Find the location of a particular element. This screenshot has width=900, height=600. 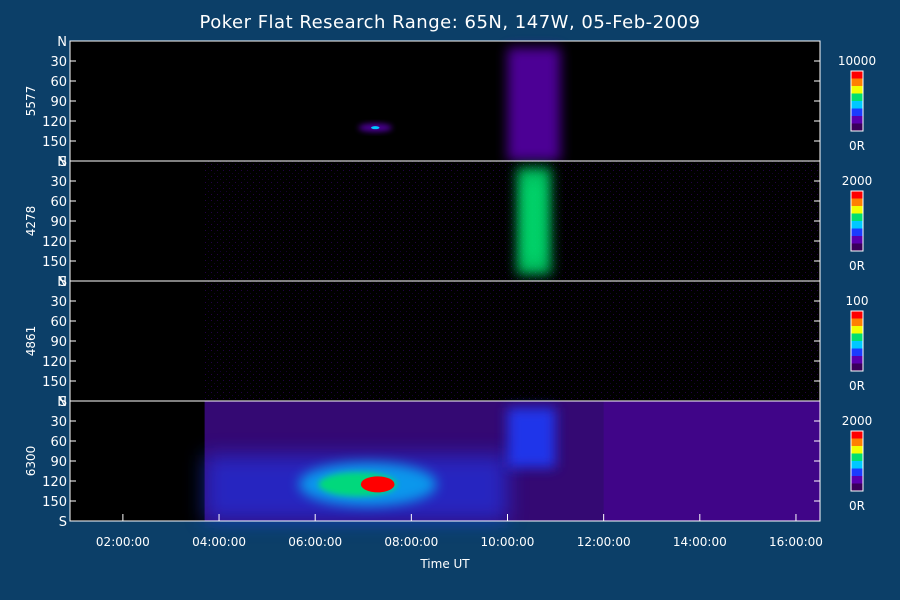

x-tick-label: 06:00:00 is located at coordinates (315, 542).